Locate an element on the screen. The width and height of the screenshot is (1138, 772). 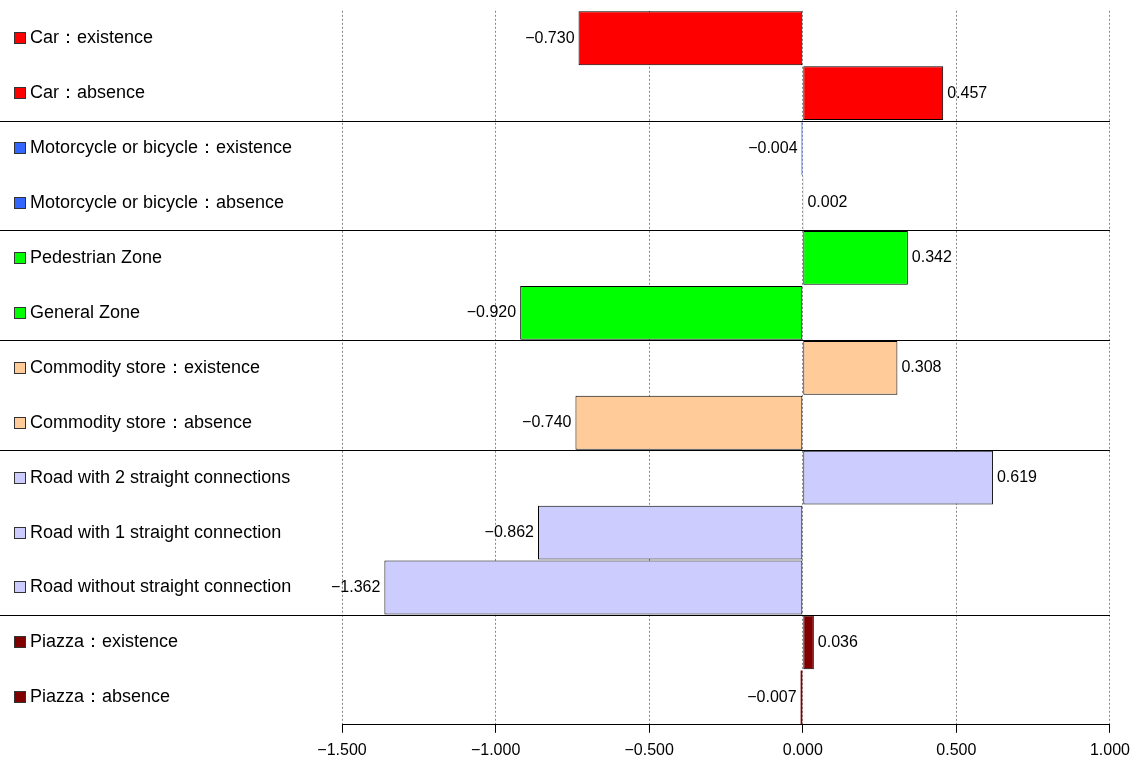
data-label: −0.730 is located at coordinates (550, 37).